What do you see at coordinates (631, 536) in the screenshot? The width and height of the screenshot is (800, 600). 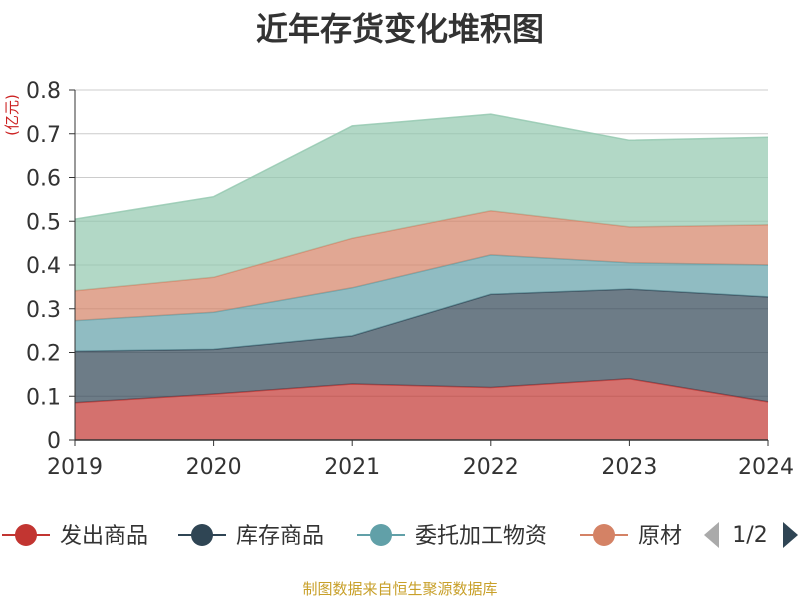 I see `legend-item-3: 原材` at bounding box center [631, 536].